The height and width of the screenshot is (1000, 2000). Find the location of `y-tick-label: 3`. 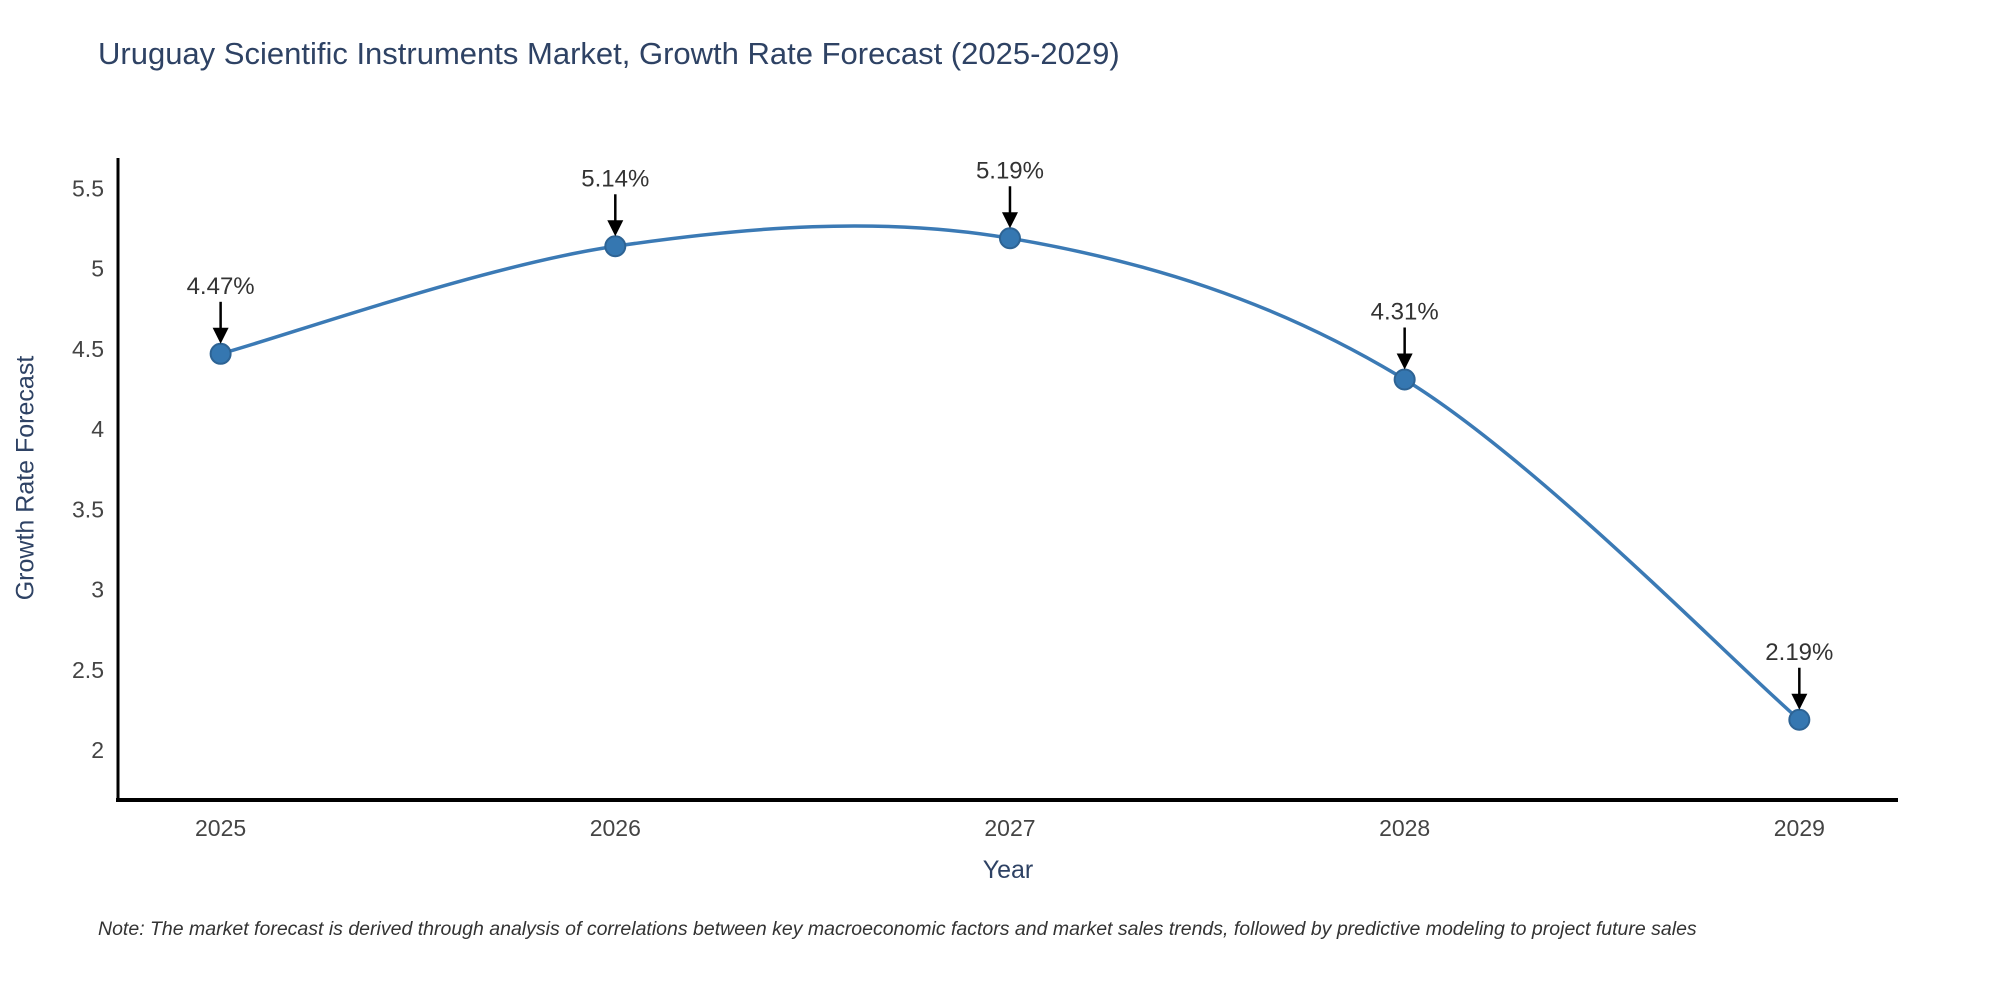

y-tick-label: 3 is located at coordinates (97, 590).